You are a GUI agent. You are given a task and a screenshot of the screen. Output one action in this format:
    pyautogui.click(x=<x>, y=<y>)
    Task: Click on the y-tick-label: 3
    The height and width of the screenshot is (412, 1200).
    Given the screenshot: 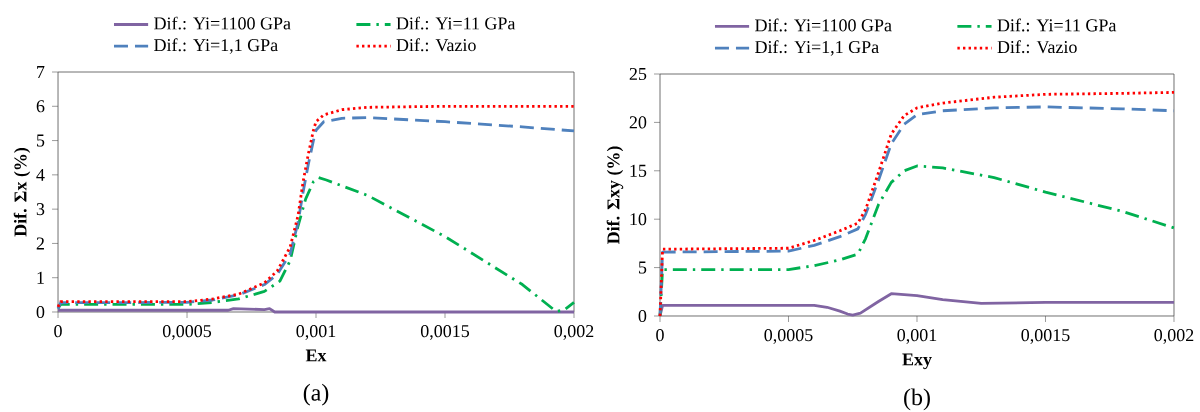 What is the action you would take?
    pyautogui.click(x=40, y=209)
    